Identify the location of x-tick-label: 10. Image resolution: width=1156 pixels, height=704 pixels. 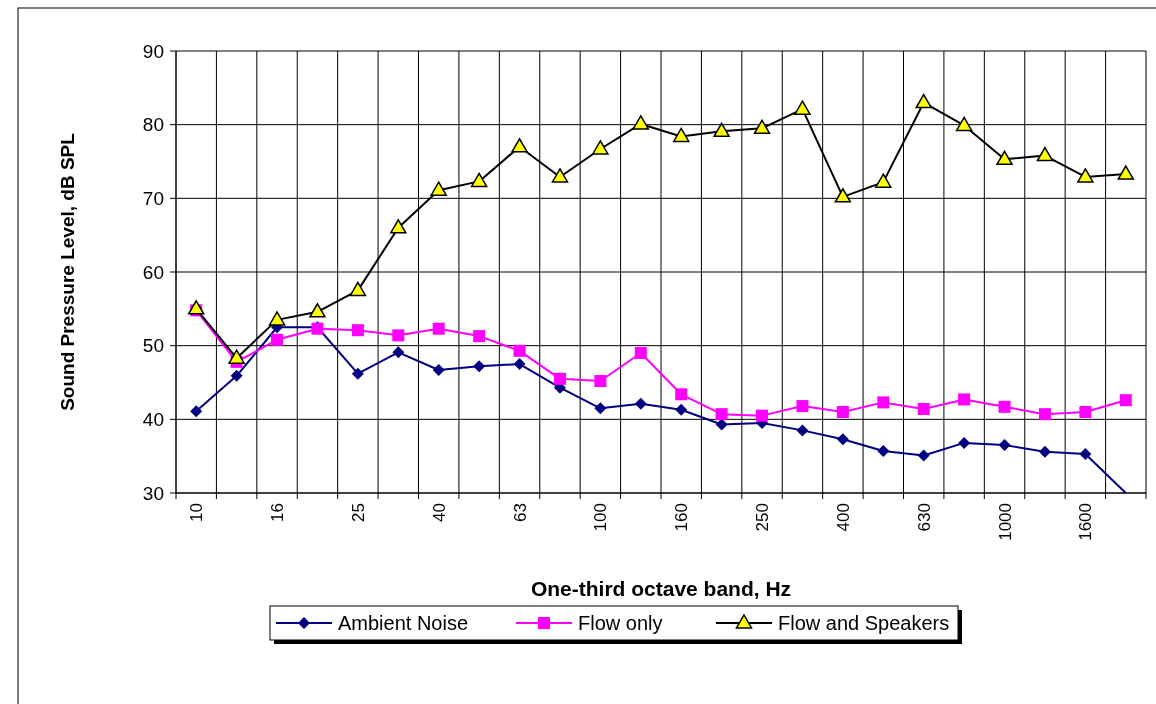
(197, 512).